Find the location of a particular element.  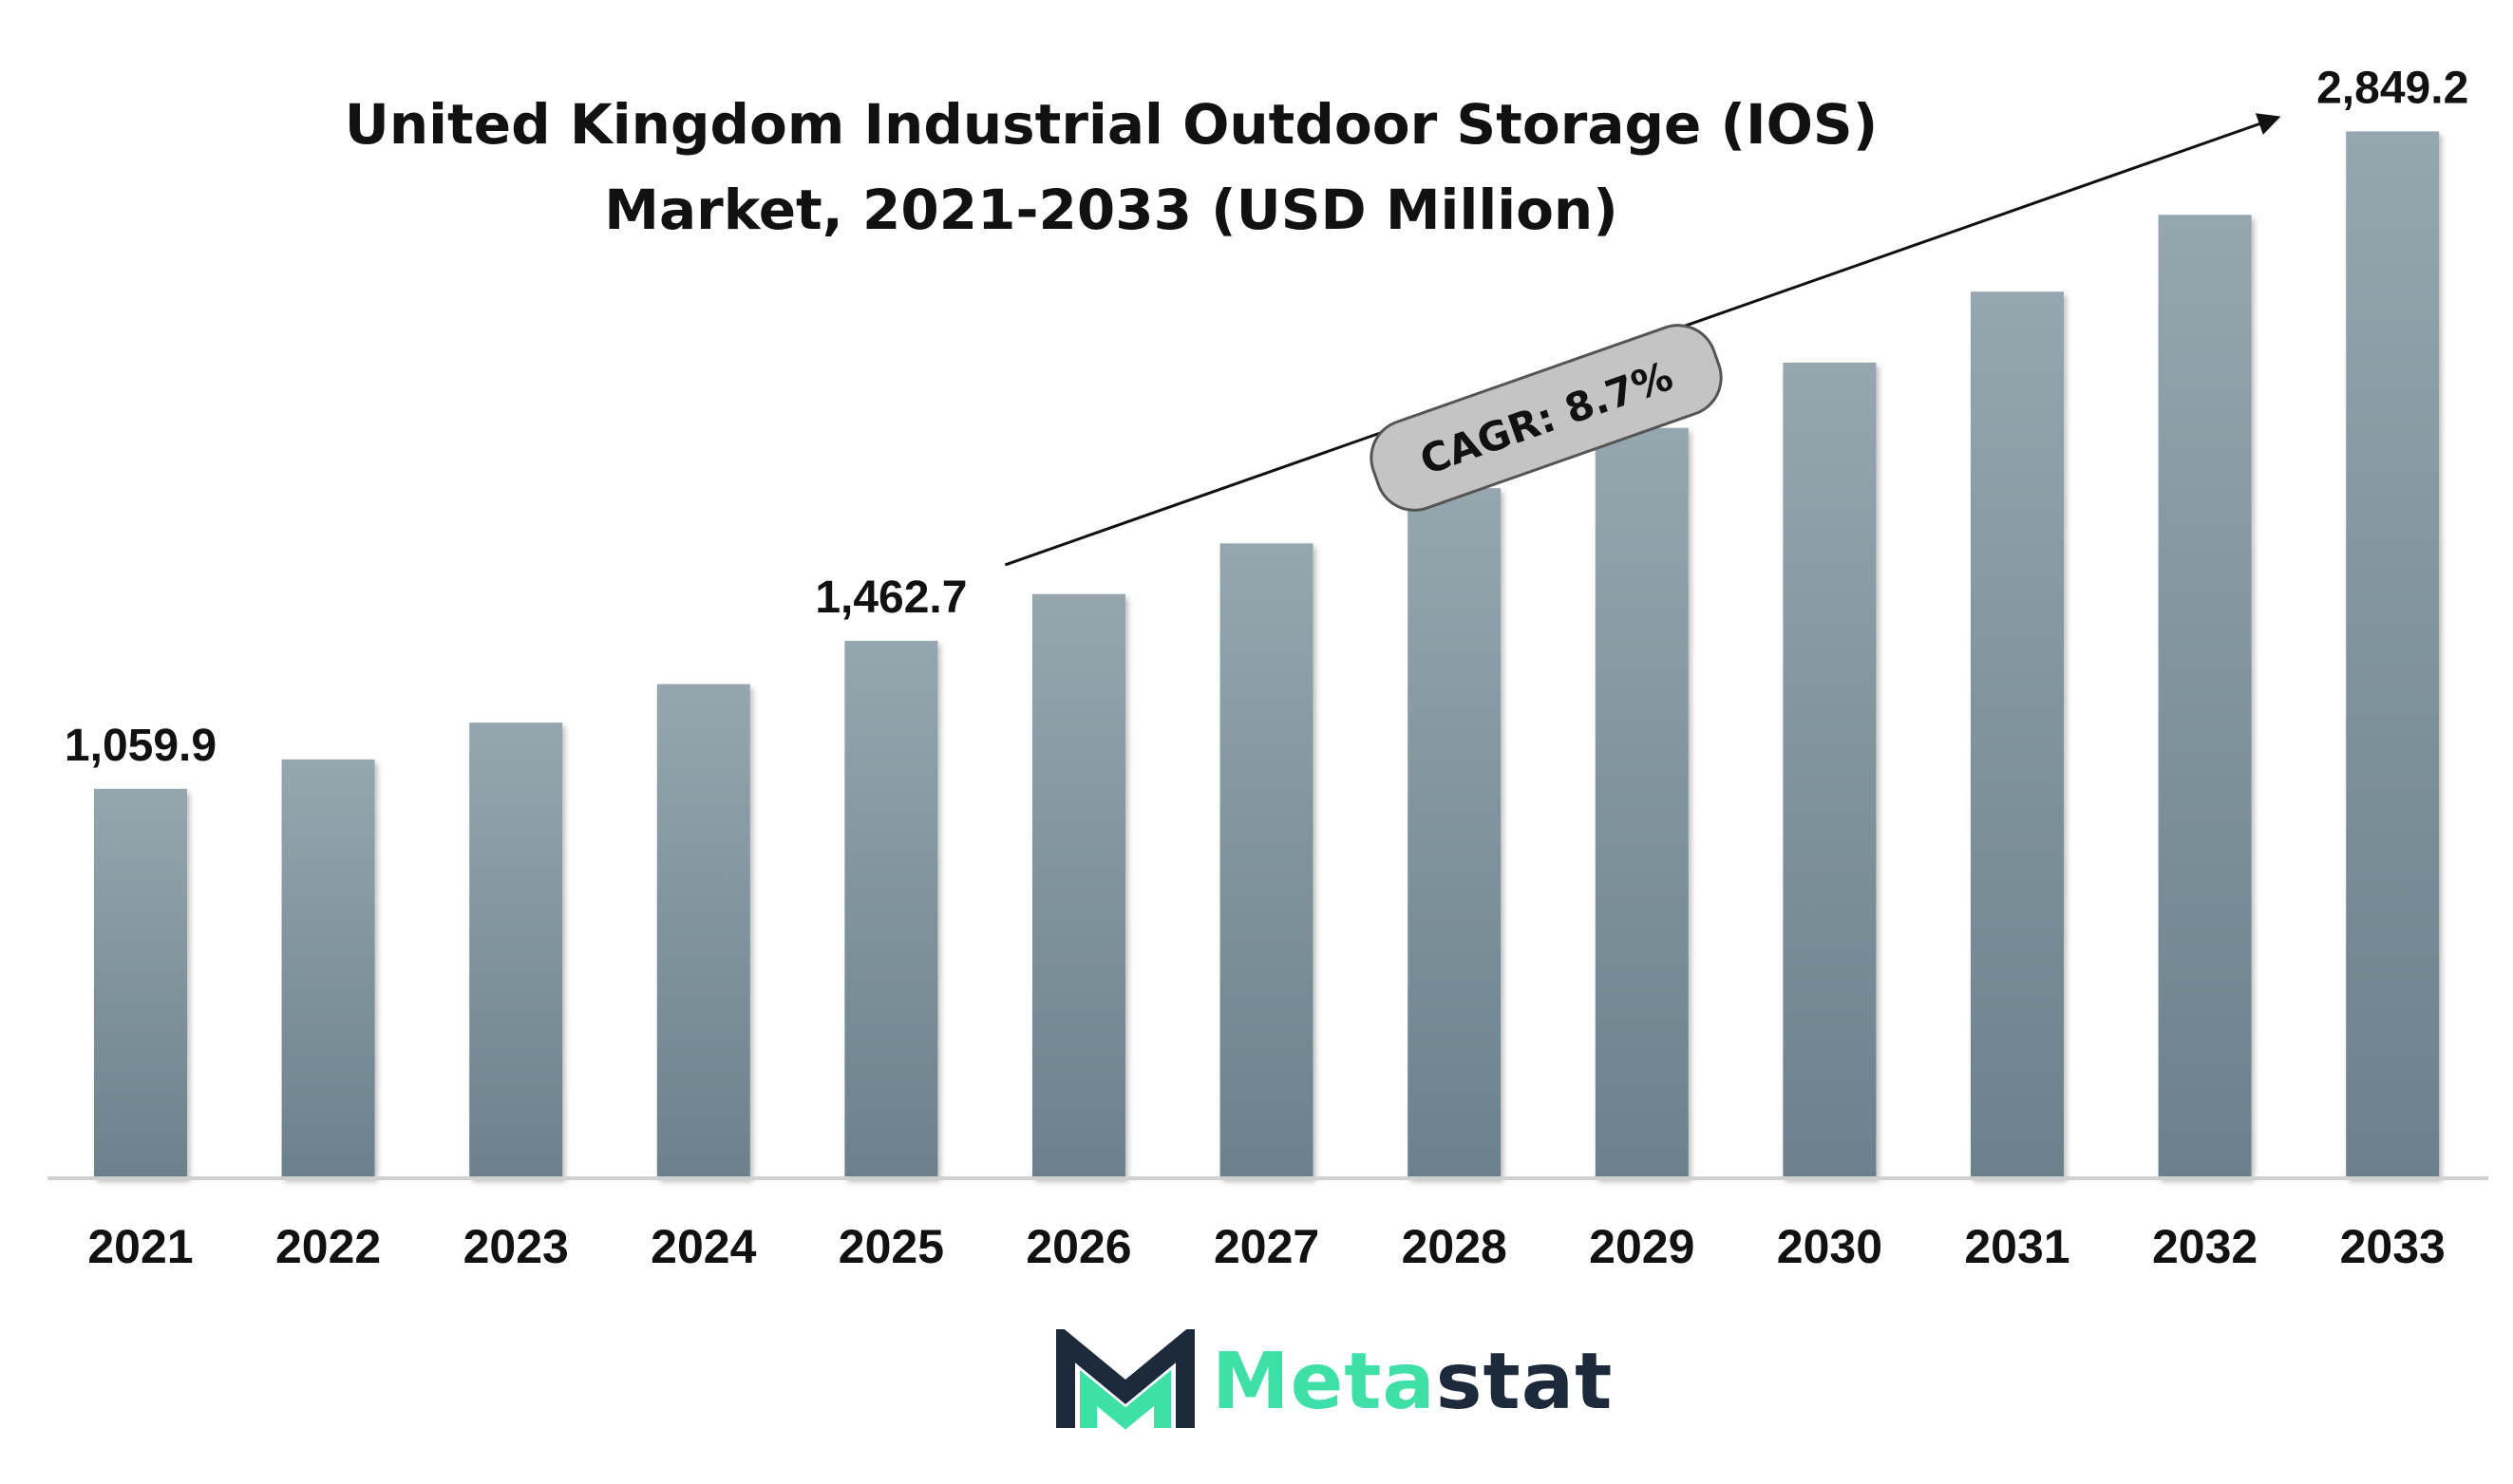

x-tick-label-2025: 2025 is located at coordinates (892, 1246).